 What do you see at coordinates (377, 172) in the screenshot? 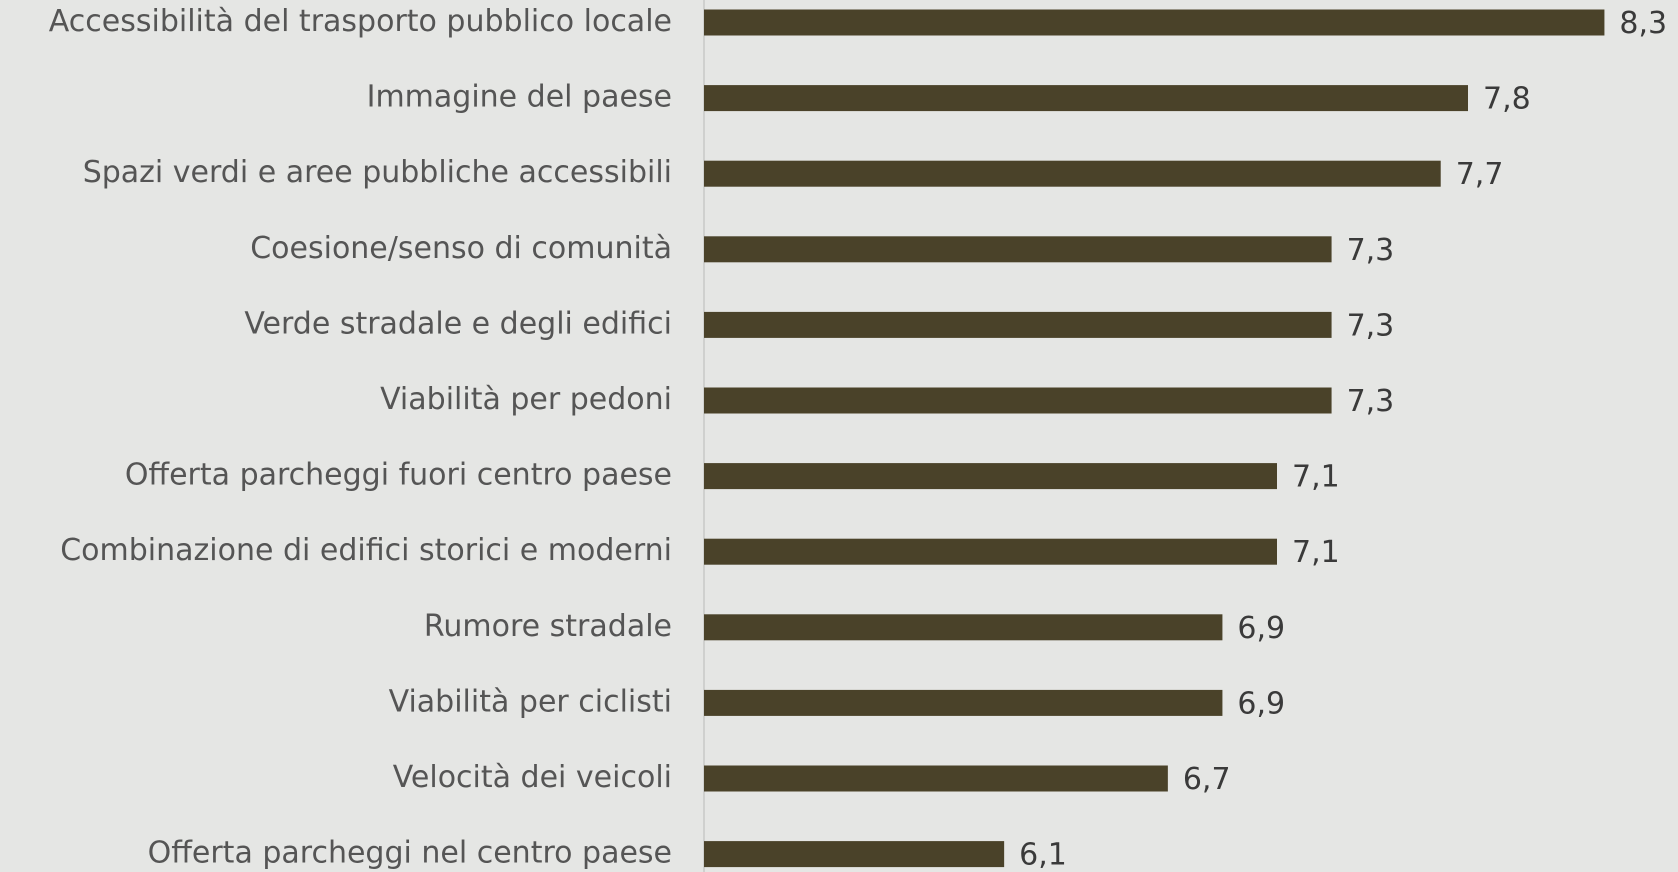
I see `y-tick-label: Spazi verdi e aree pubbliche accessibili` at bounding box center [377, 172].